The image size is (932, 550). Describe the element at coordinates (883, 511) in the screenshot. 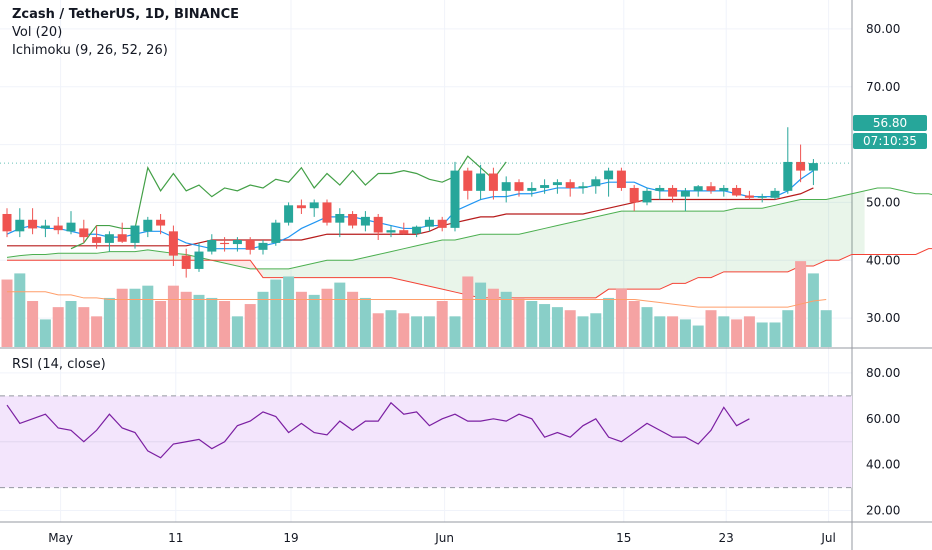

I see `rsi-tick-label: 20.00` at that location.